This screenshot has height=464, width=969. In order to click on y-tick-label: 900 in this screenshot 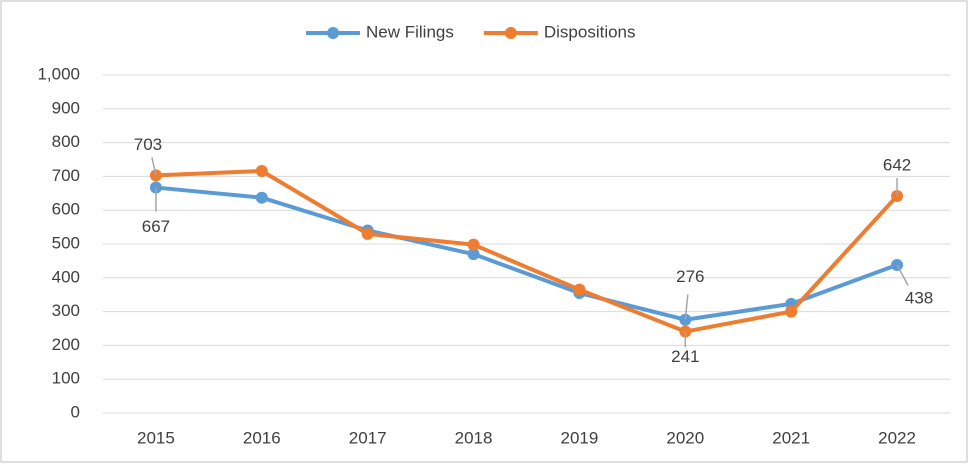, I will do `click(66, 107)`.